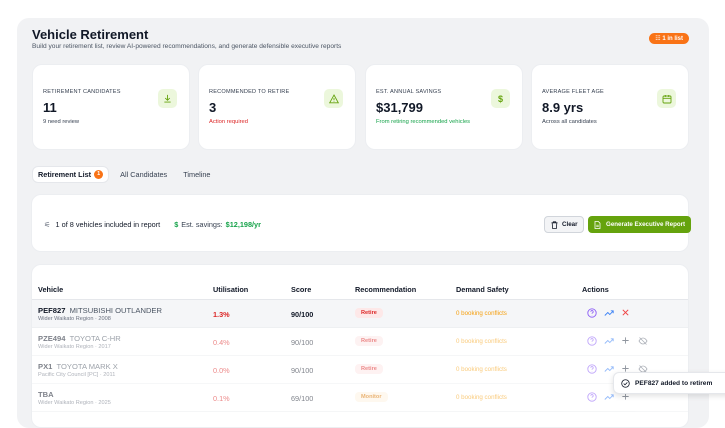 Image resolution: width=725 pixels, height=428 pixels. What do you see at coordinates (74, 403) in the screenshot?
I see `vehicle-details: Wider Waikato Region · 2025` at bounding box center [74, 403].